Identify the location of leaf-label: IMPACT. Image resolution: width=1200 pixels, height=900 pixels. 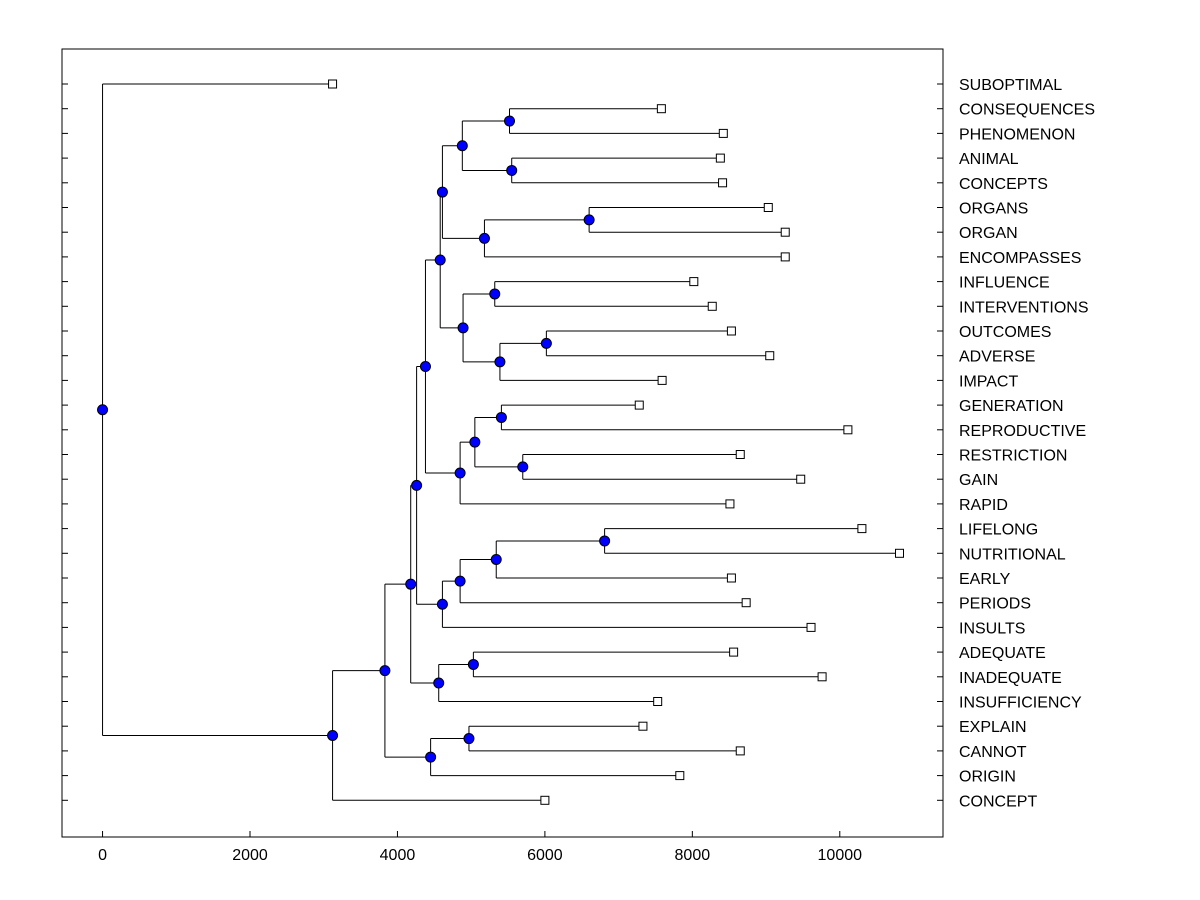
(988, 381).